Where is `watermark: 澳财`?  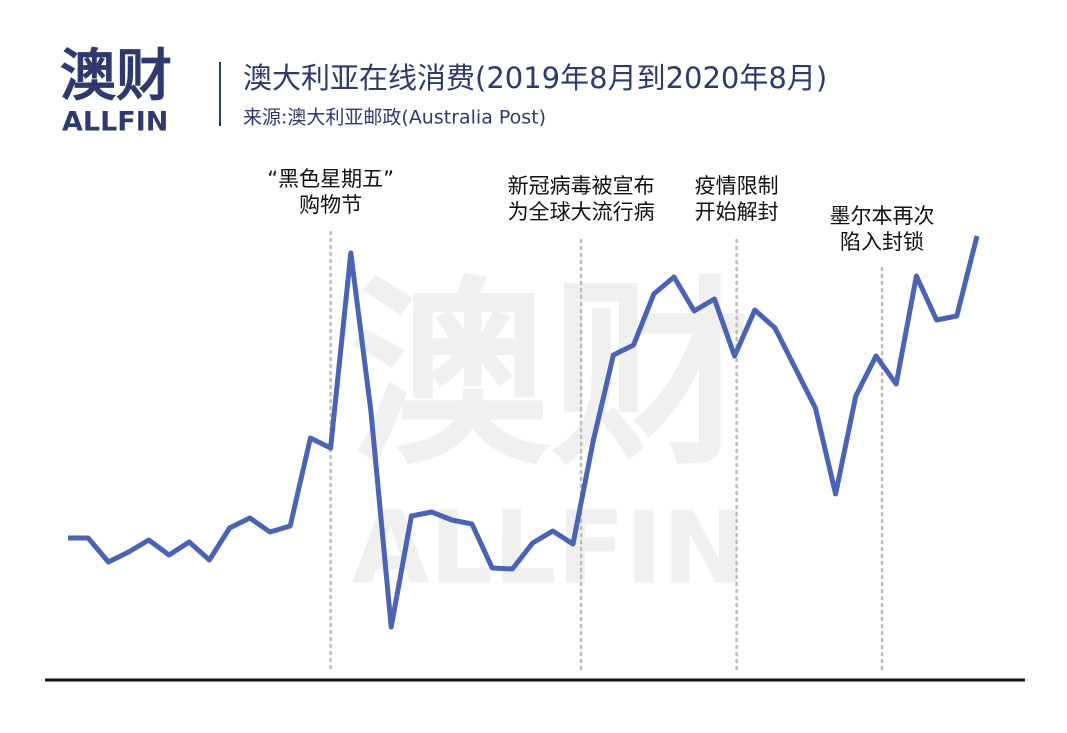 watermark: 澳财 is located at coordinates (550, 376).